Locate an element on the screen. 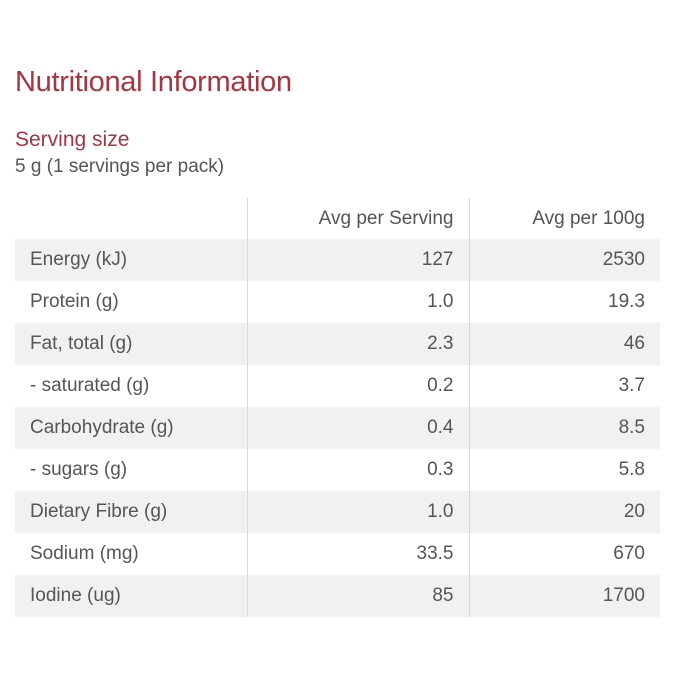  table-row: Iodine (ug) 85 1700 is located at coordinates (337, 596).